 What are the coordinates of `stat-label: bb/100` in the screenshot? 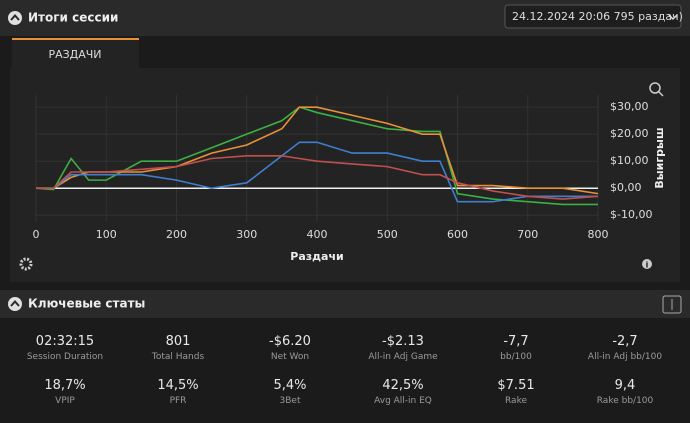 It's located at (516, 357).